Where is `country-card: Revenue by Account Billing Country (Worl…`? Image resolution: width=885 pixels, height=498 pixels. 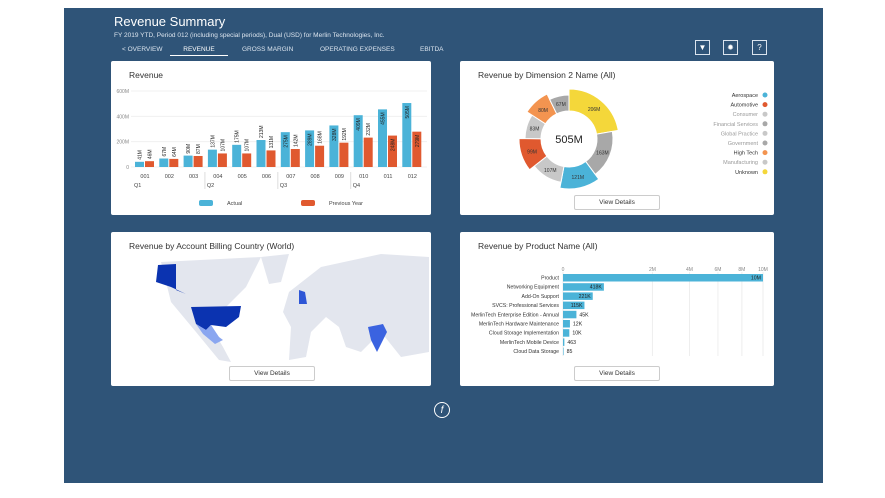 country-card: Revenue by Account Billing Country (Worl… is located at coordinates (271, 309).